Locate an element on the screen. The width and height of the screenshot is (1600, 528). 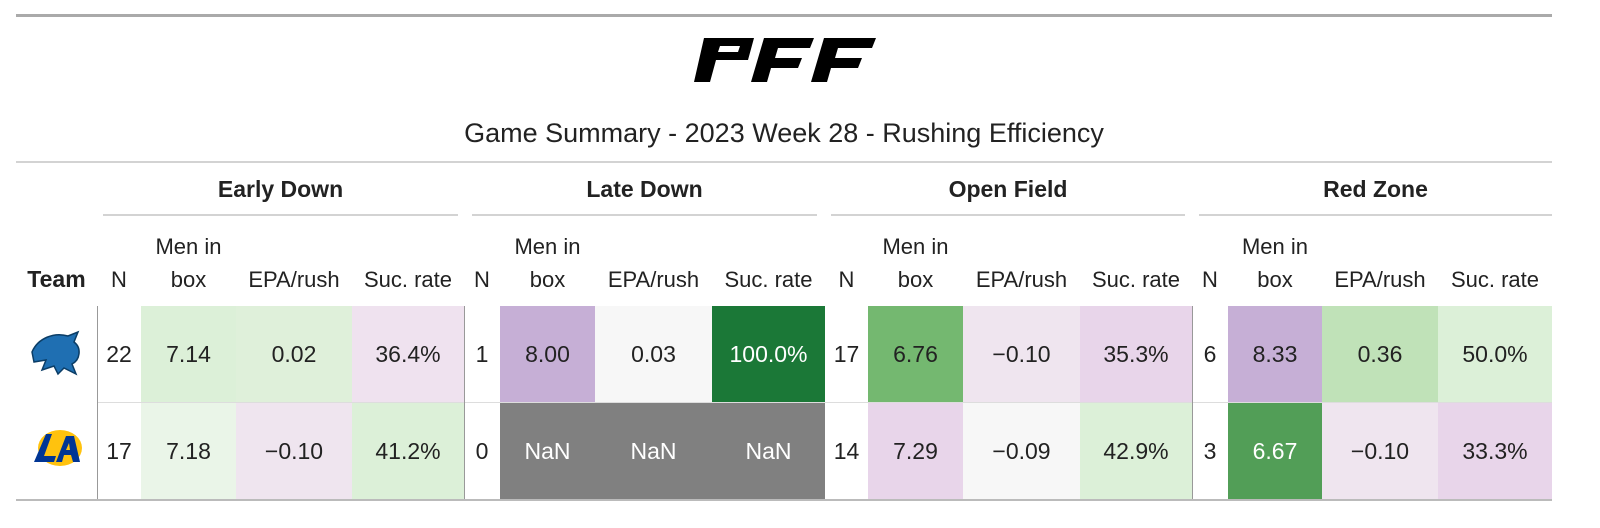
row-divider is located at coordinates (824, 402).